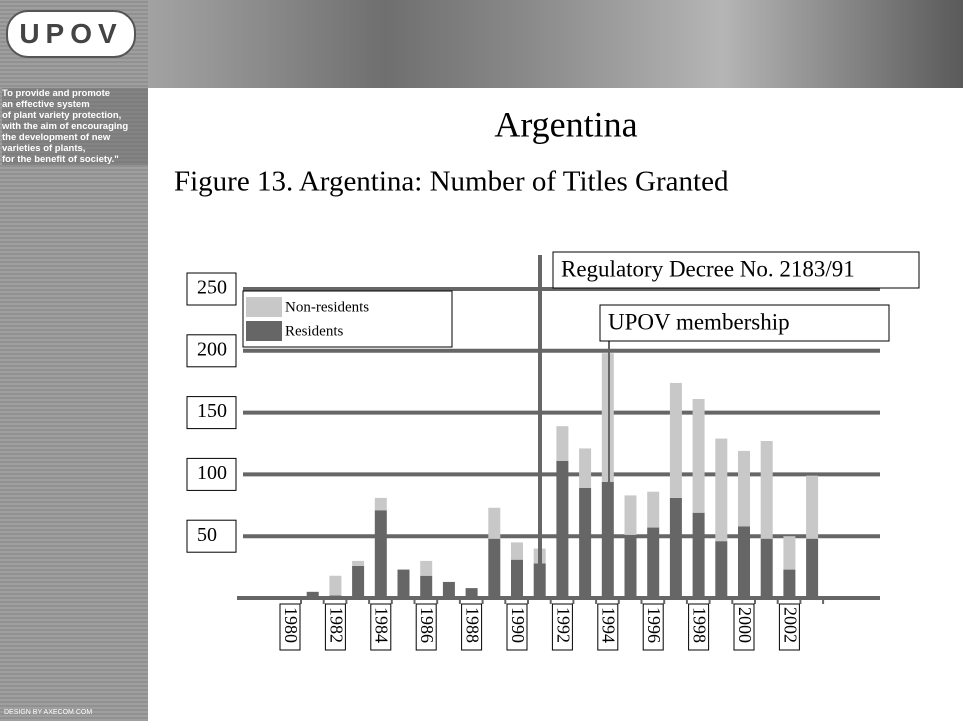 The image size is (963, 721). What do you see at coordinates (327, 307) in the screenshot?
I see `legend-label: Non-residents` at bounding box center [327, 307].